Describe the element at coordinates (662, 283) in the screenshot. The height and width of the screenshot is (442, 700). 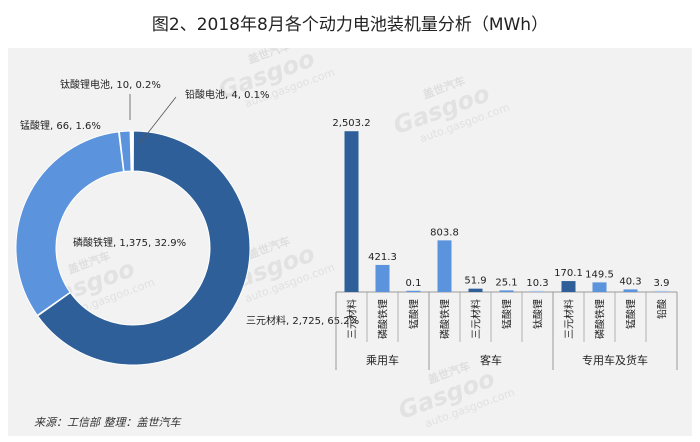
I see `bar-value-label: 3.9` at that location.